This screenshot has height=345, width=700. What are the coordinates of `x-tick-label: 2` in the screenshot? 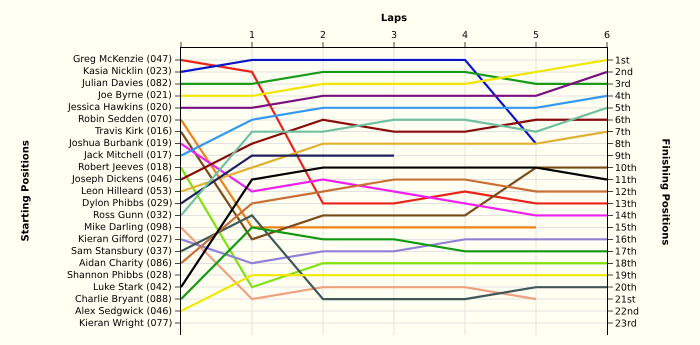 It's located at (323, 36).